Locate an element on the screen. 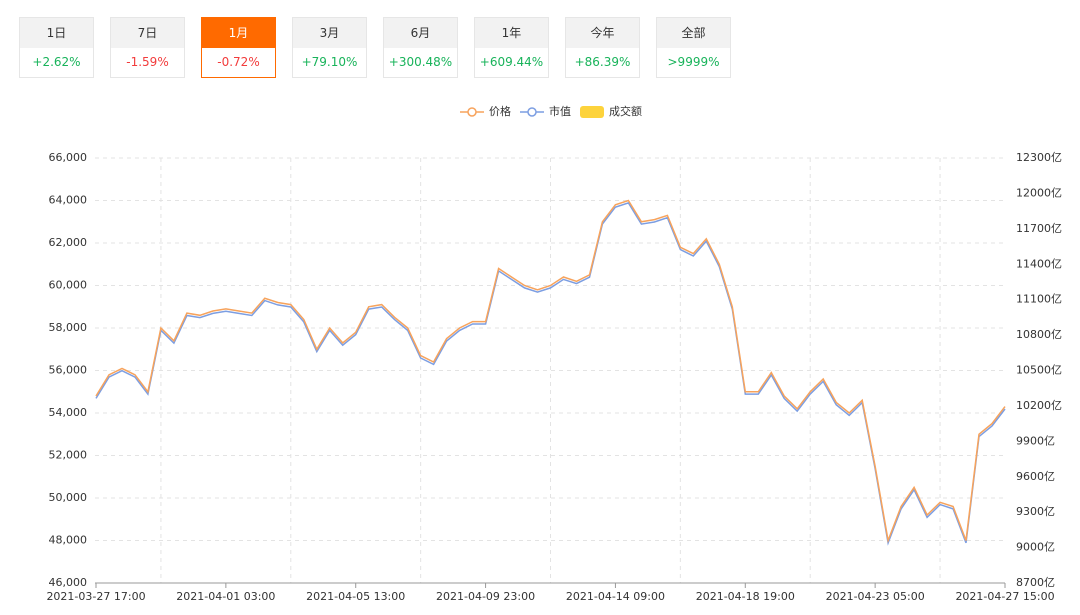  tab-label: 7日 is located at coordinates (147, 33).